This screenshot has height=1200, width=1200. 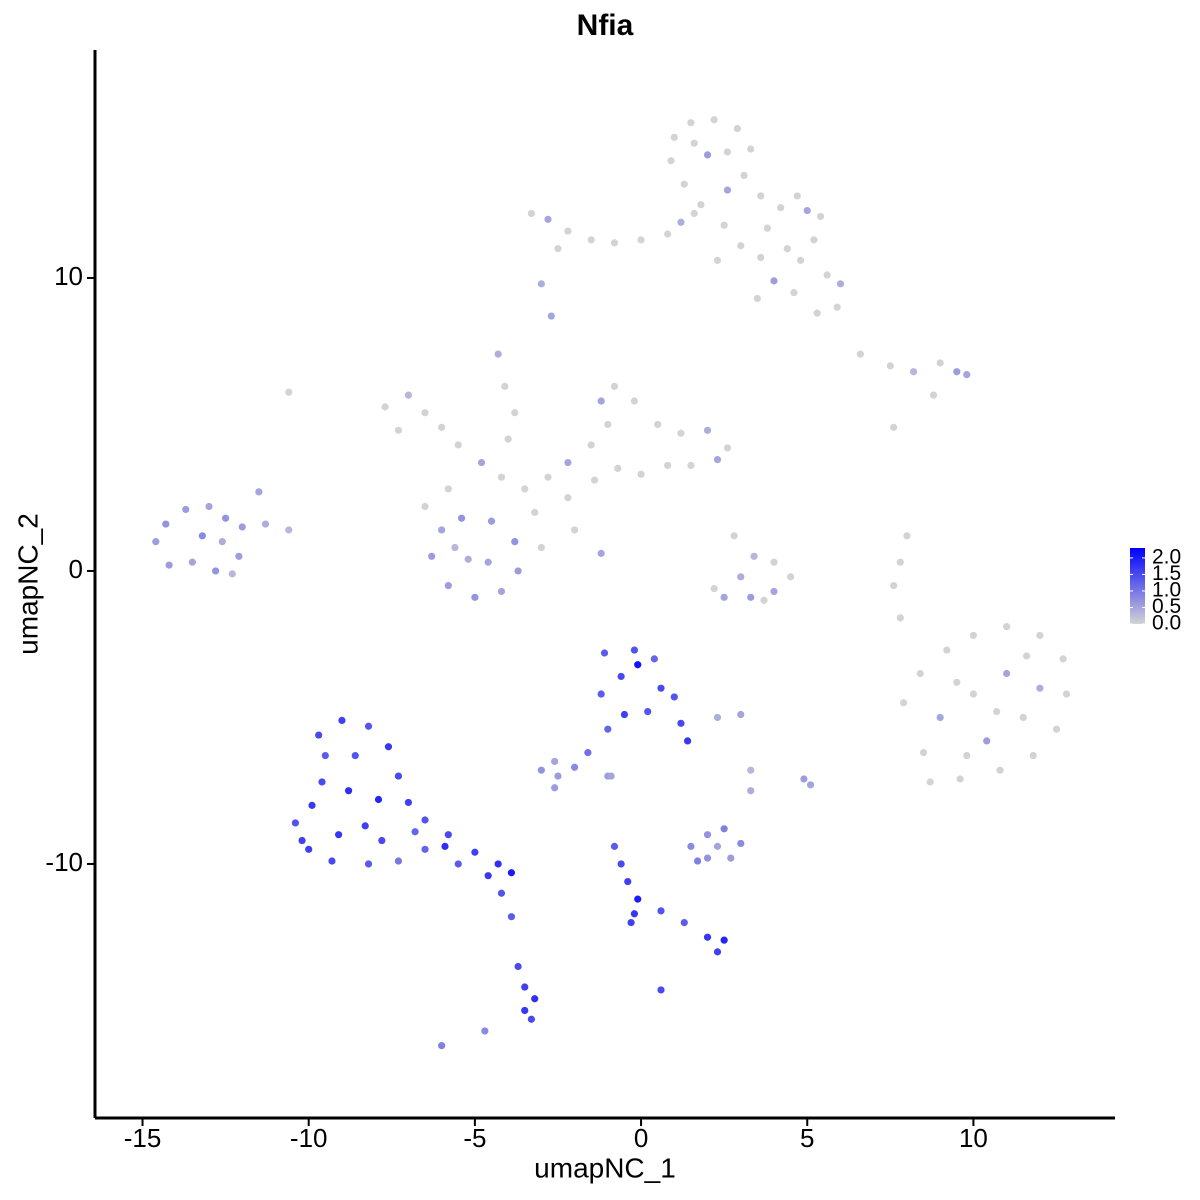 What do you see at coordinates (641, 1138) in the screenshot?
I see `x-tick-label: 0` at bounding box center [641, 1138].